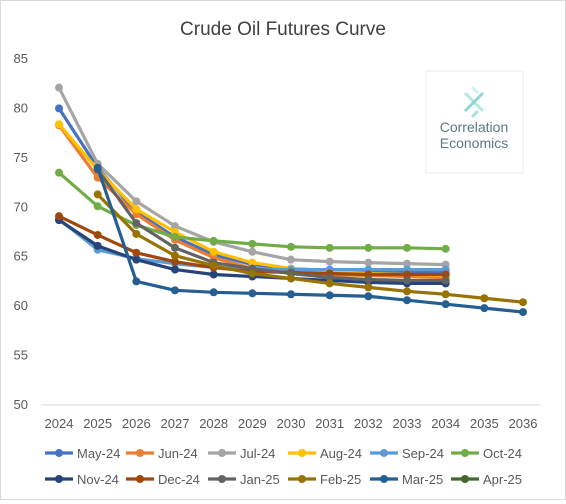 The image size is (566, 504). What do you see at coordinates (474, 143) in the screenshot?
I see `logo-text-line2: Economics` at bounding box center [474, 143].